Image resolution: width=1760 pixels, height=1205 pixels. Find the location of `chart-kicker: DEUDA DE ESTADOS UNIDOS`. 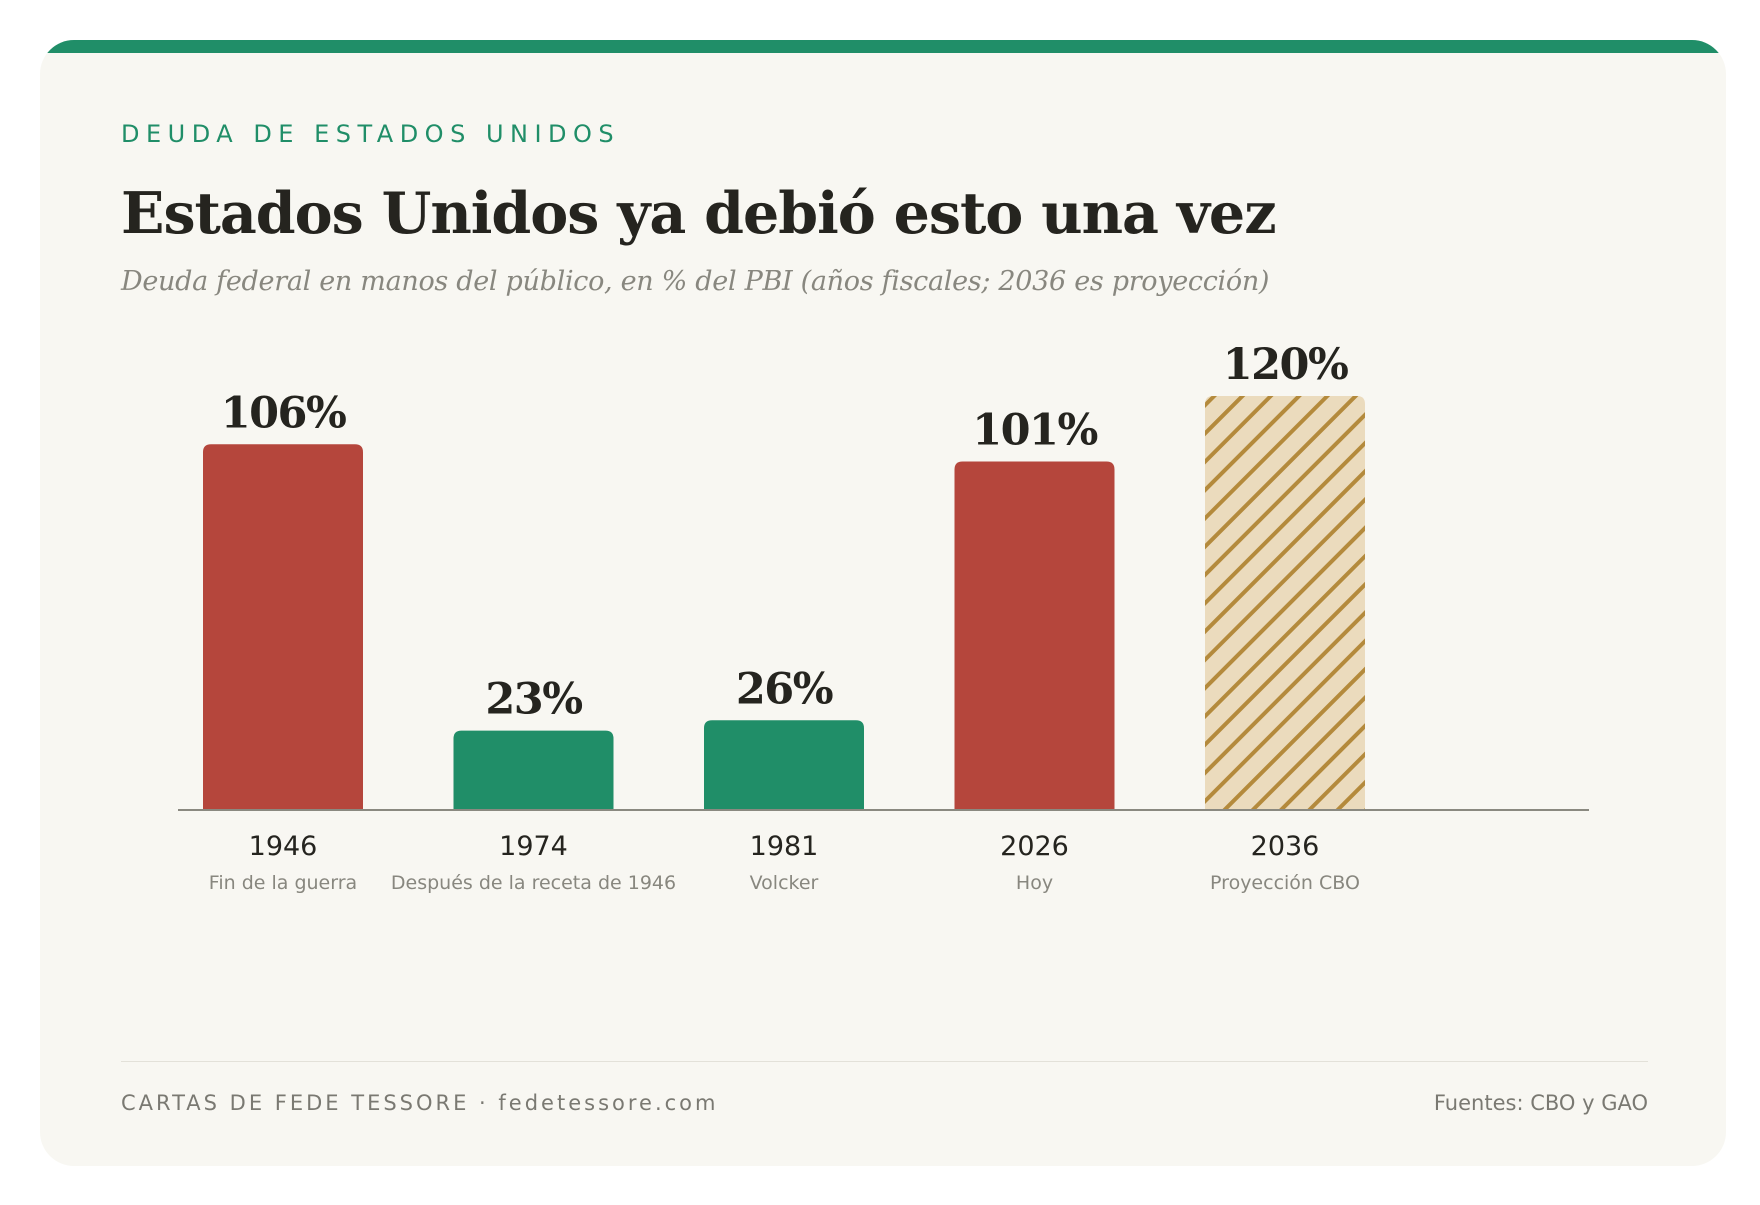

chart-kicker: DEUDA DE ESTADOS UNIDOS is located at coordinates (371, 134).